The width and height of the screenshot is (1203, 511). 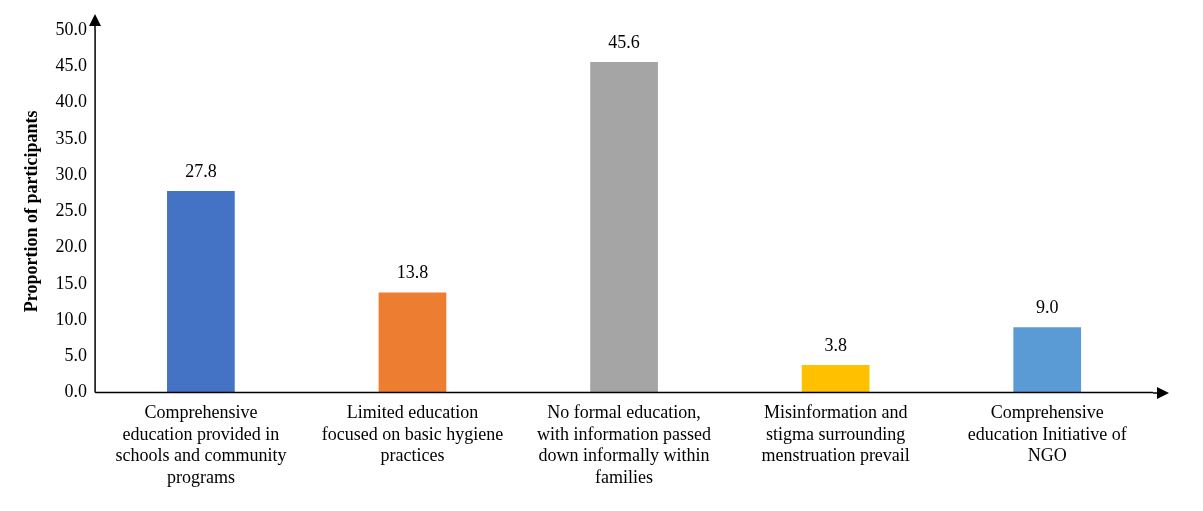 I want to click on data-label: 3.8, so click(x=835, y=344).